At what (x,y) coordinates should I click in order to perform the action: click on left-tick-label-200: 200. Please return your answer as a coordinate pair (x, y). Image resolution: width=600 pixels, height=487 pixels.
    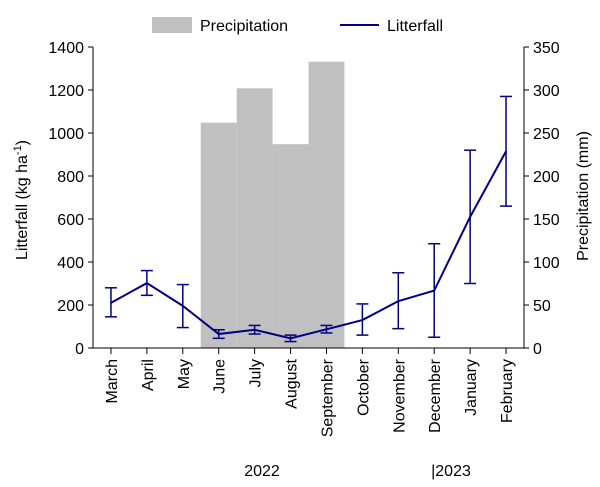
    Looking at the image, I should click on (70, 306).